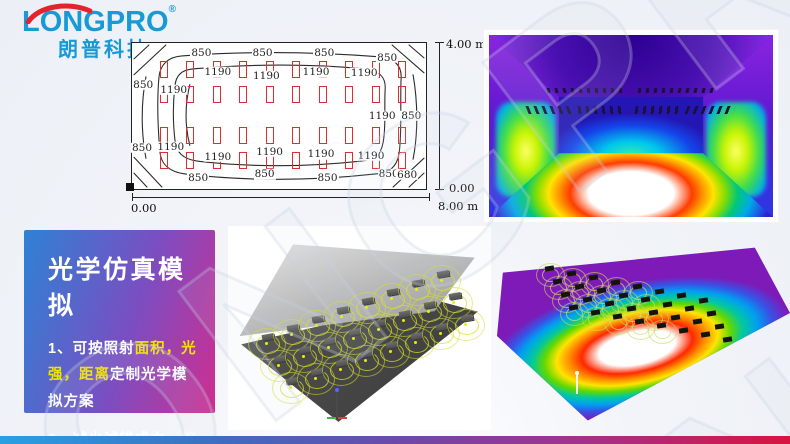  I want to click on x-min-label: 0.00, so click(144, 208).